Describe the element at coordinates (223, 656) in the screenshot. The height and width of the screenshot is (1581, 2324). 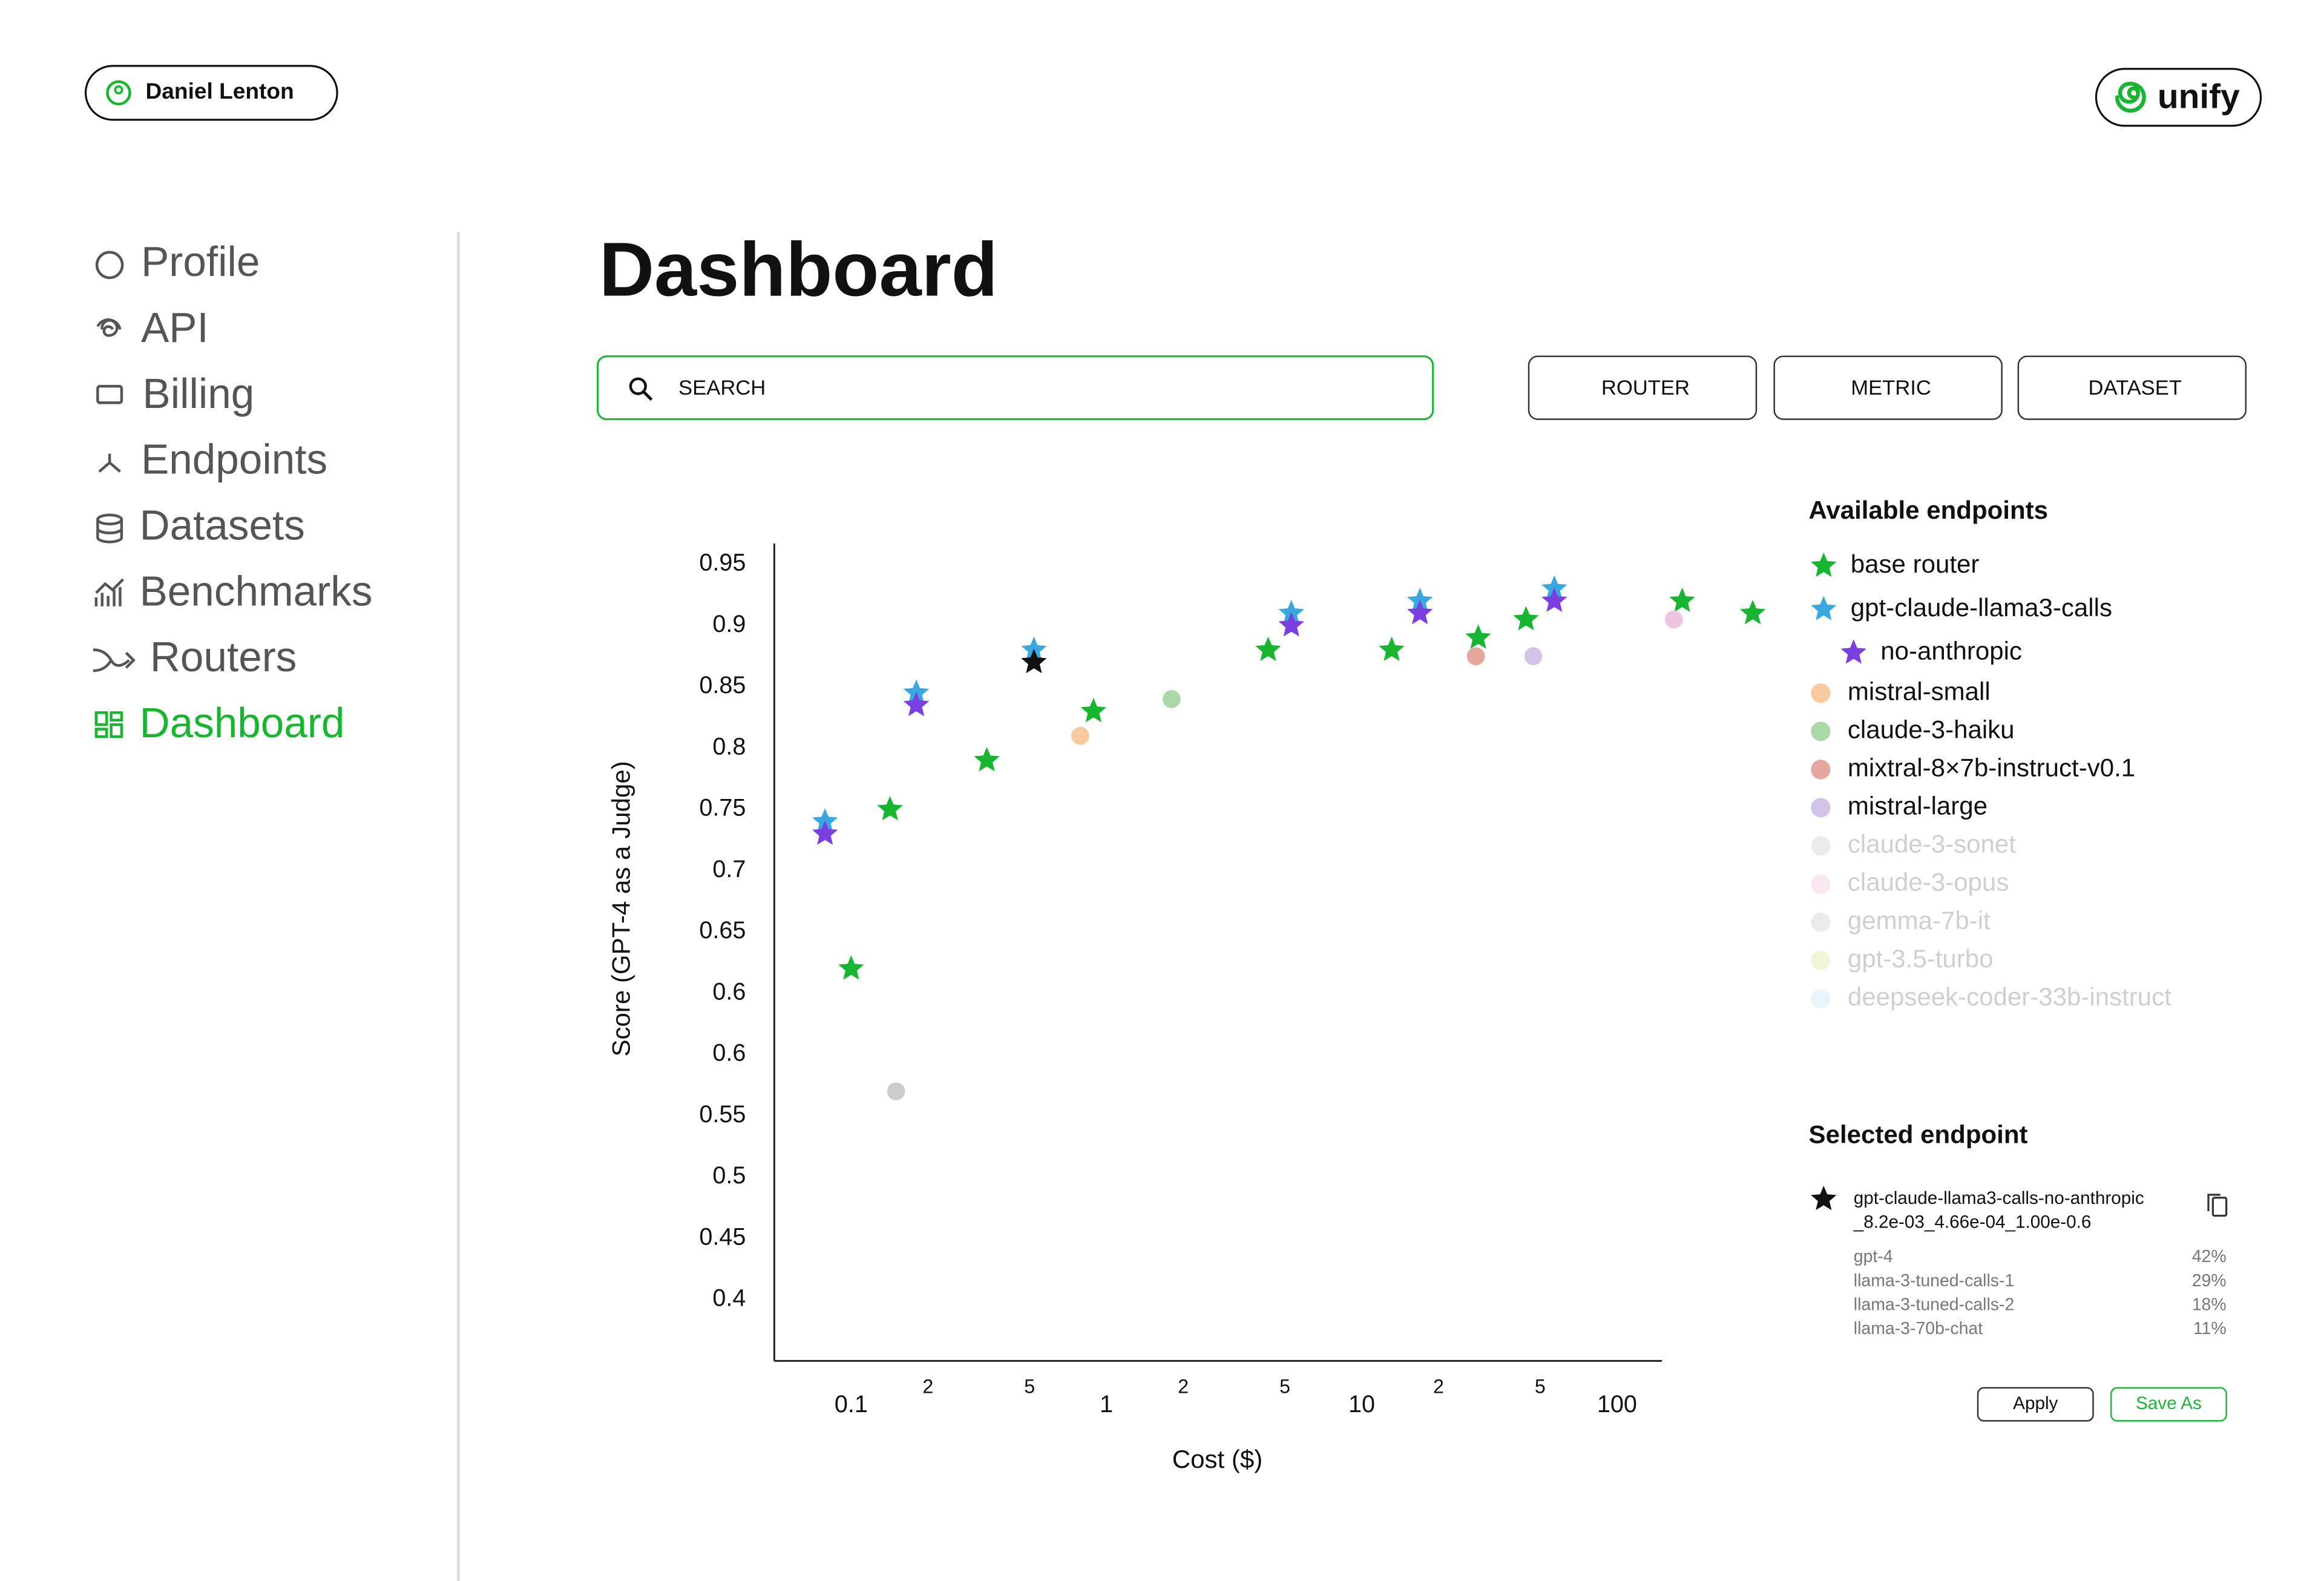
I see `nav-item: Routers` at that location.